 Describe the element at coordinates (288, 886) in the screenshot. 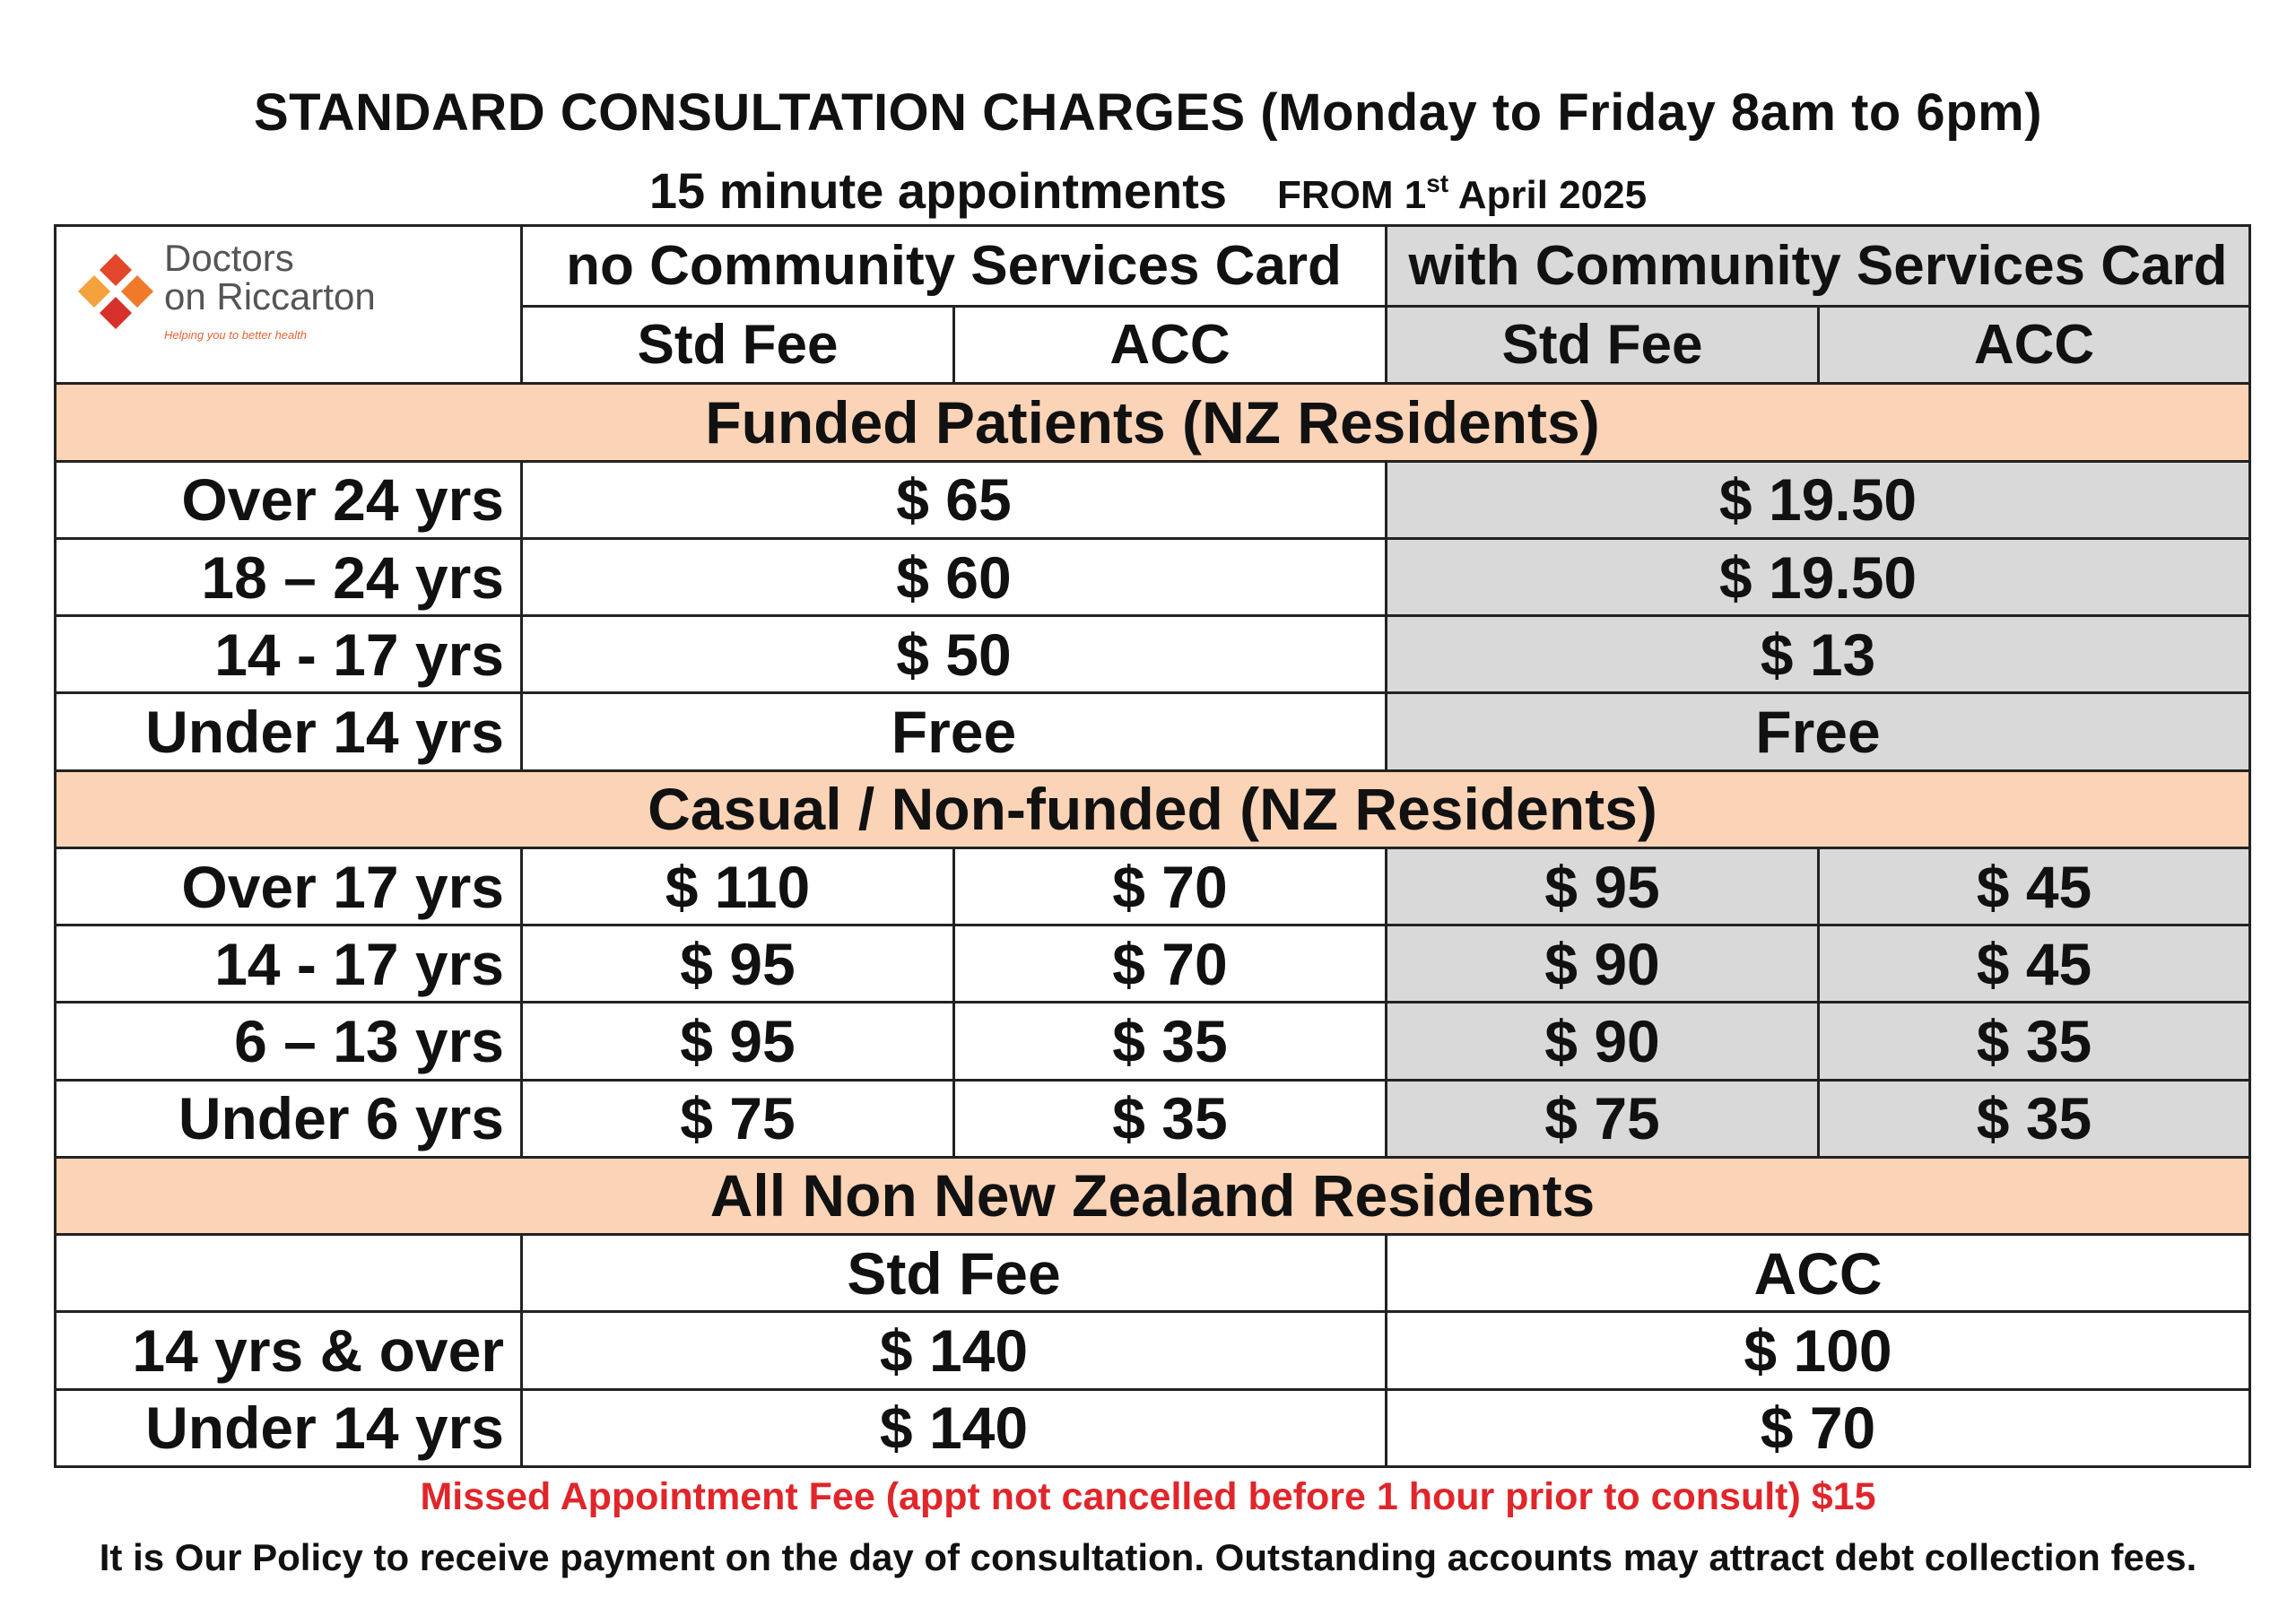

I see `row-label: Over 17 yrs` at that location.